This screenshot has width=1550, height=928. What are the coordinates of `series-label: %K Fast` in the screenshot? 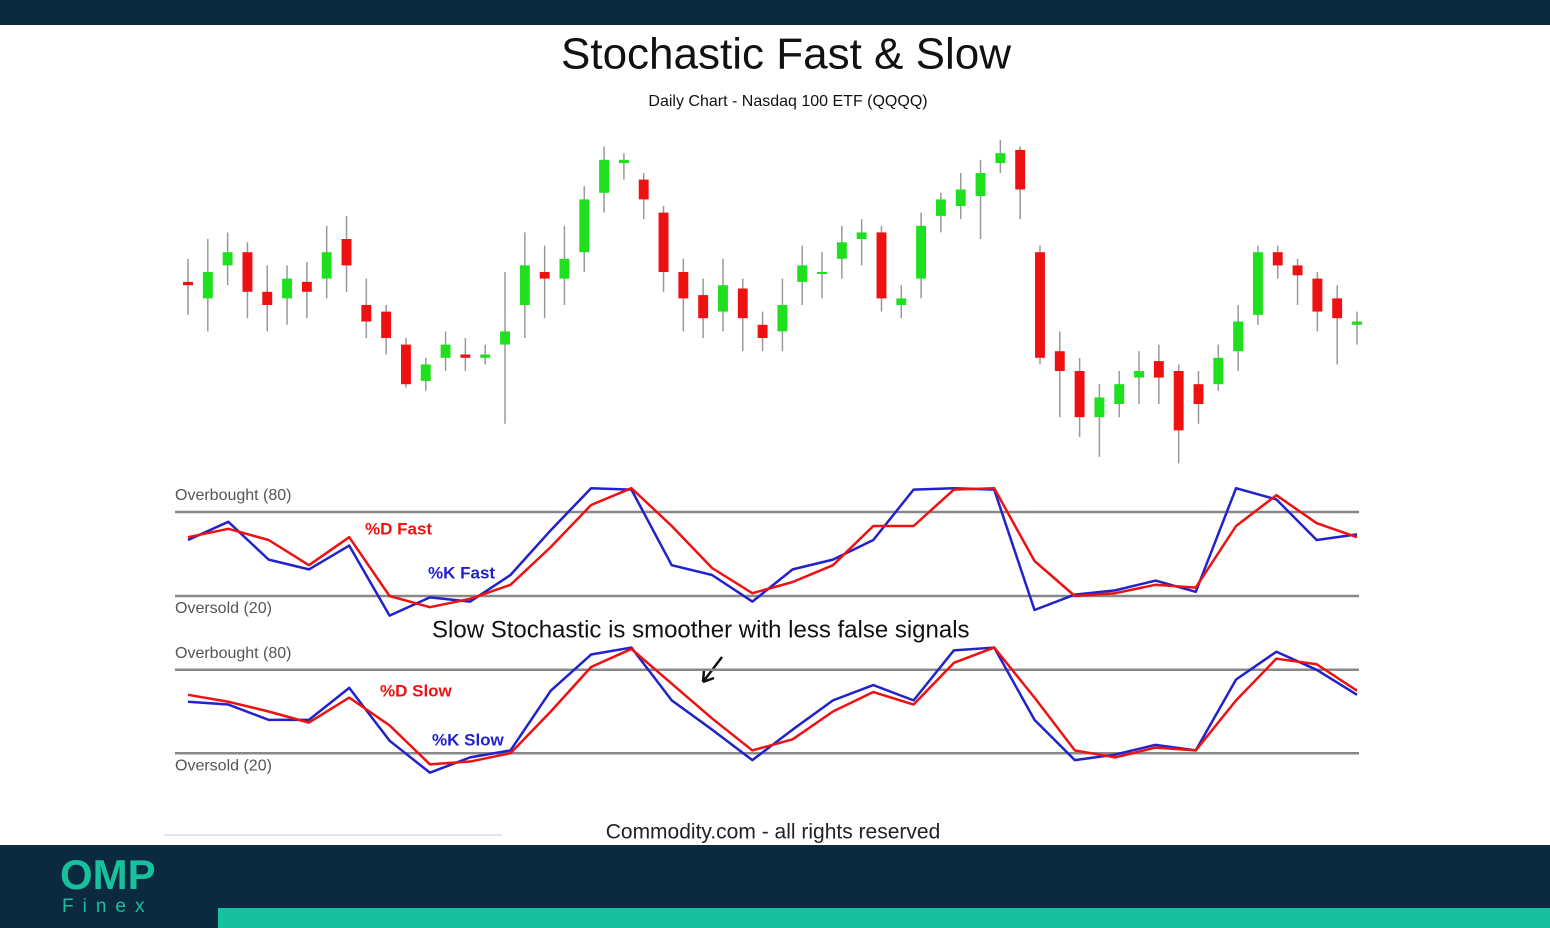 It's located at (461, 572).